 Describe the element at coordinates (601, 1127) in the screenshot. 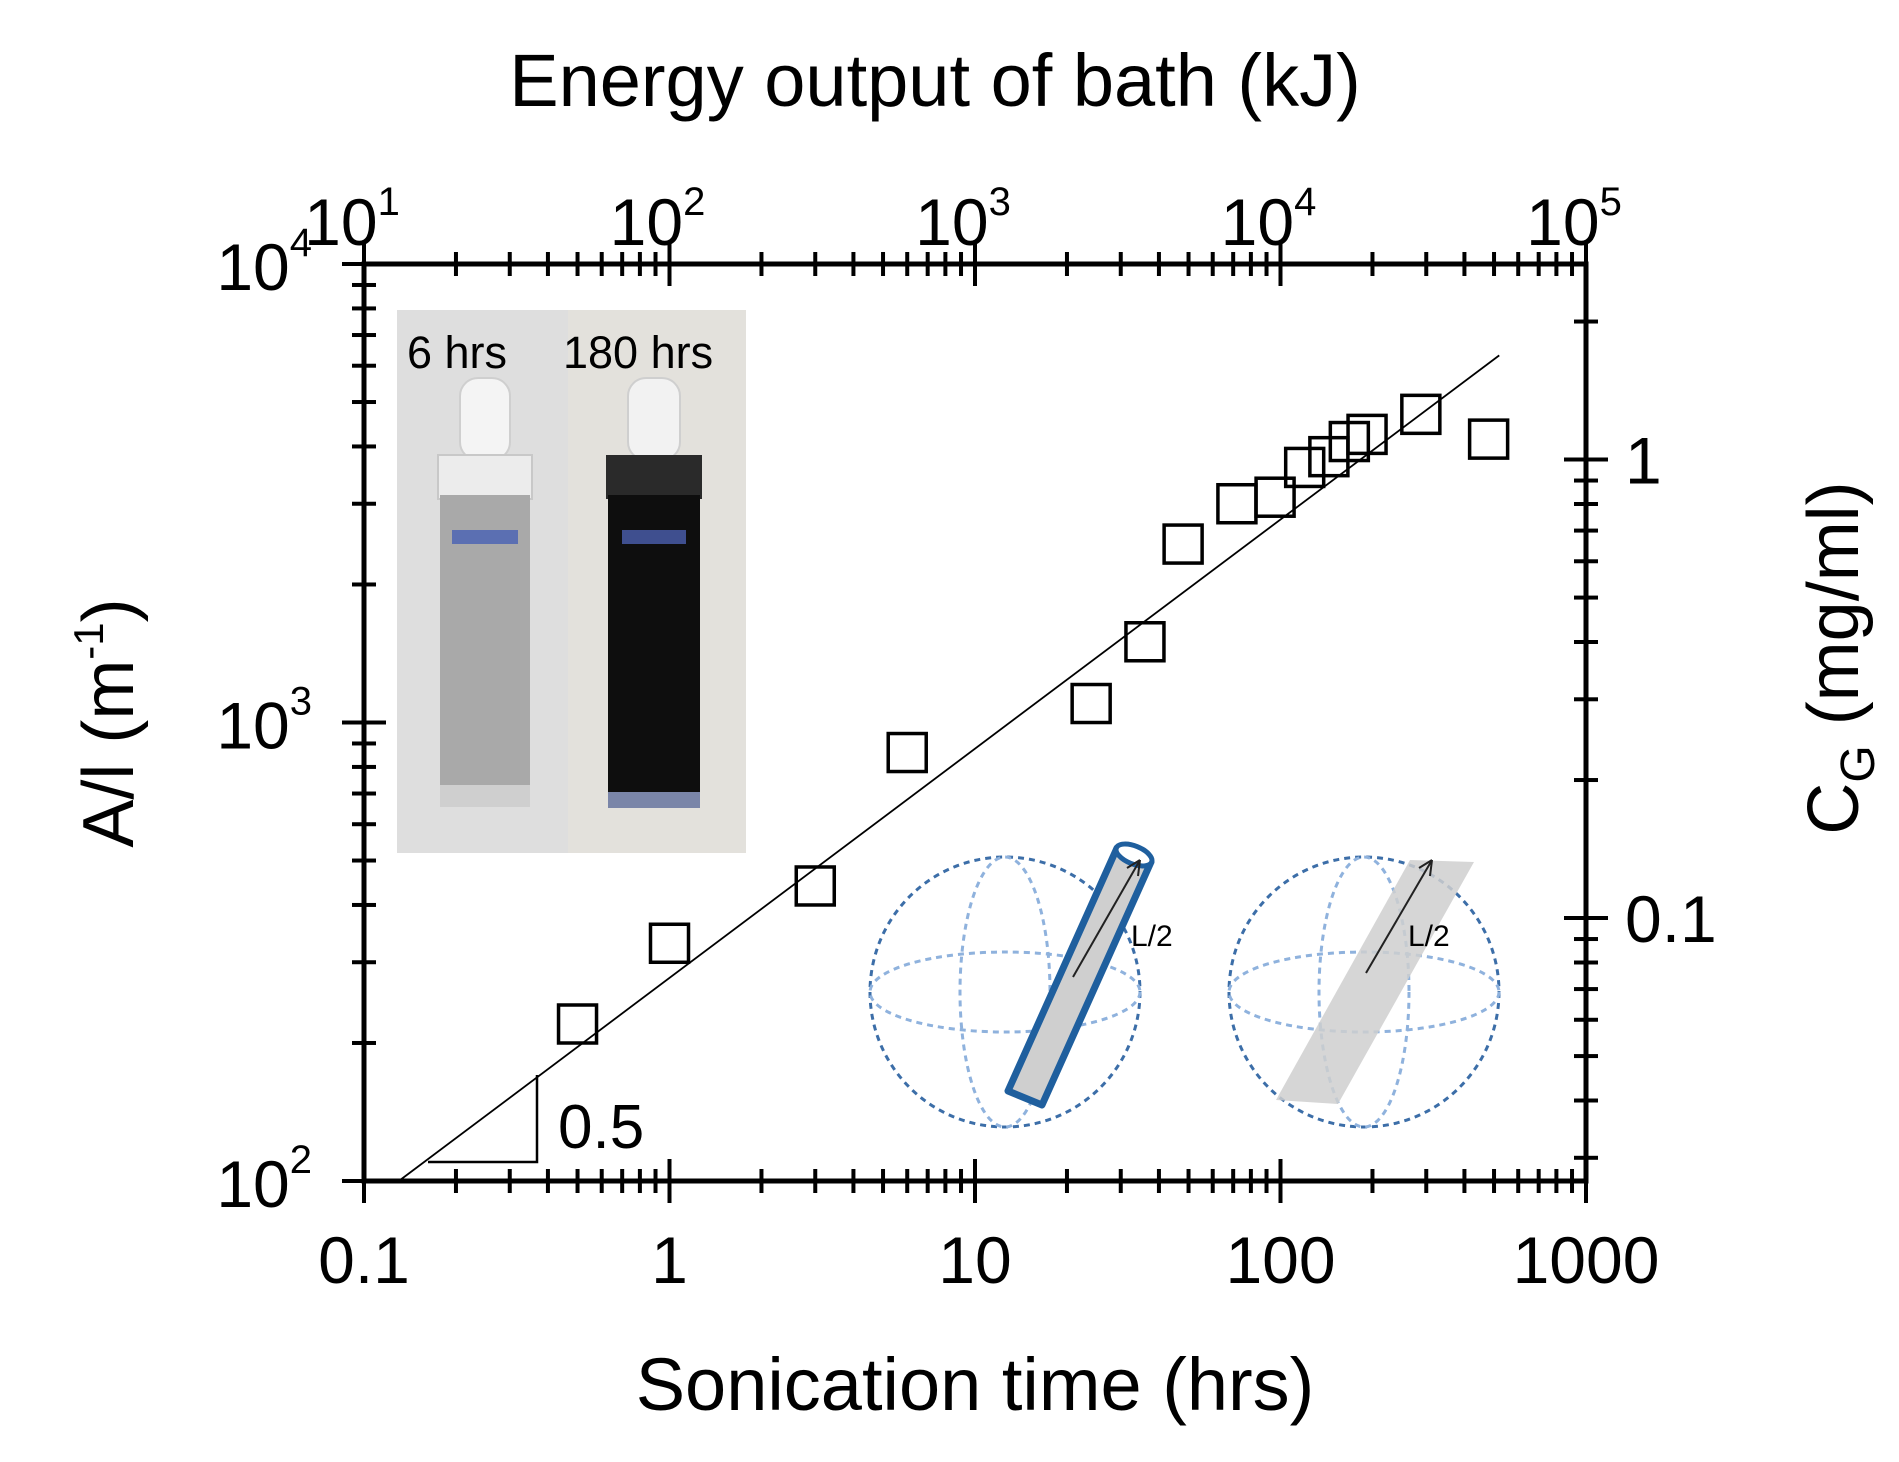

I see `slope-label: 0.5` at that location.